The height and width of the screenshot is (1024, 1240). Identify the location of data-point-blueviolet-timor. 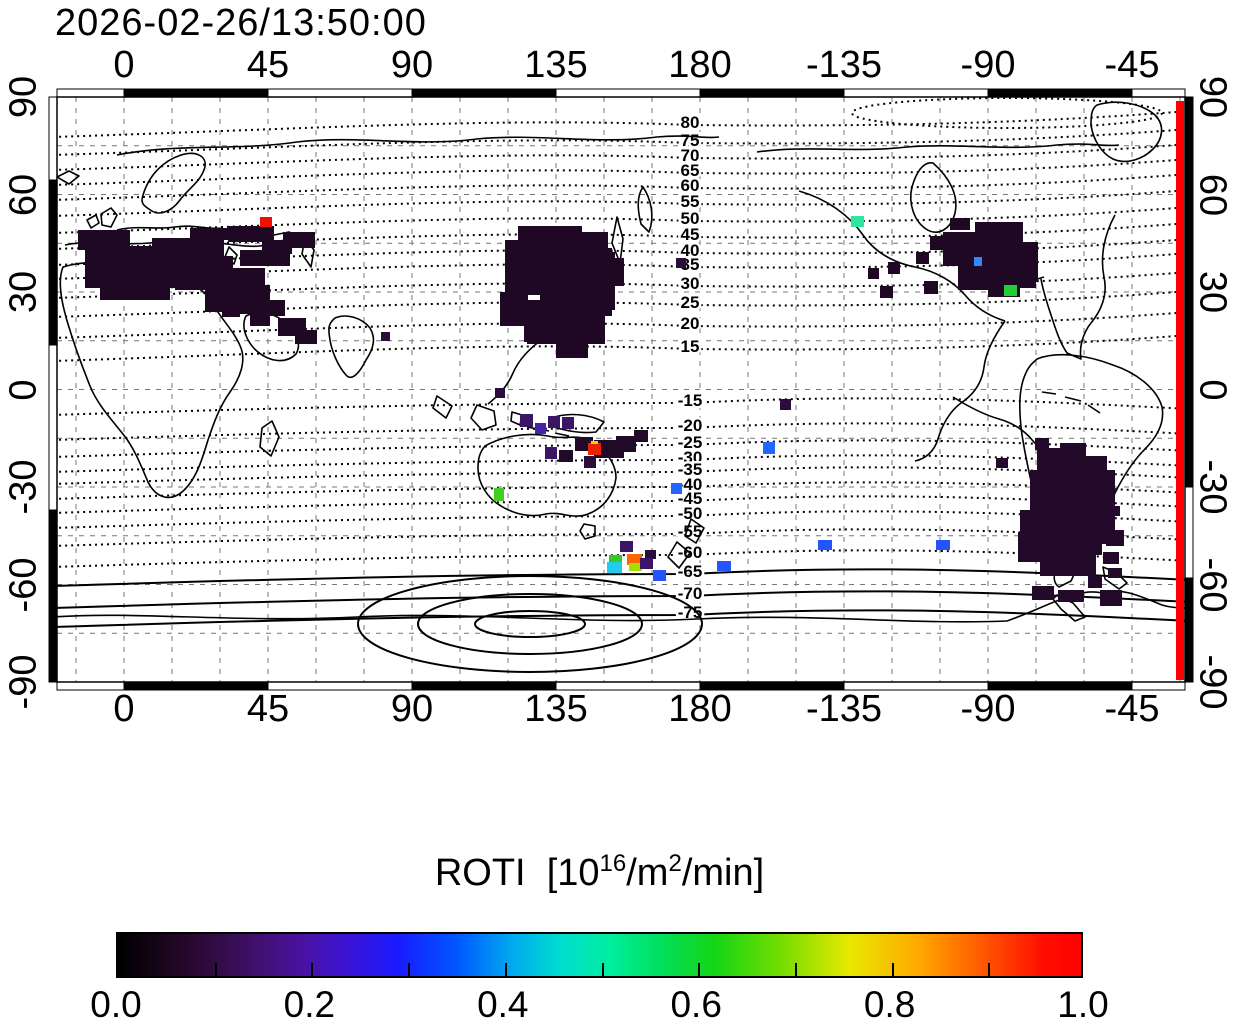
(540, 428).